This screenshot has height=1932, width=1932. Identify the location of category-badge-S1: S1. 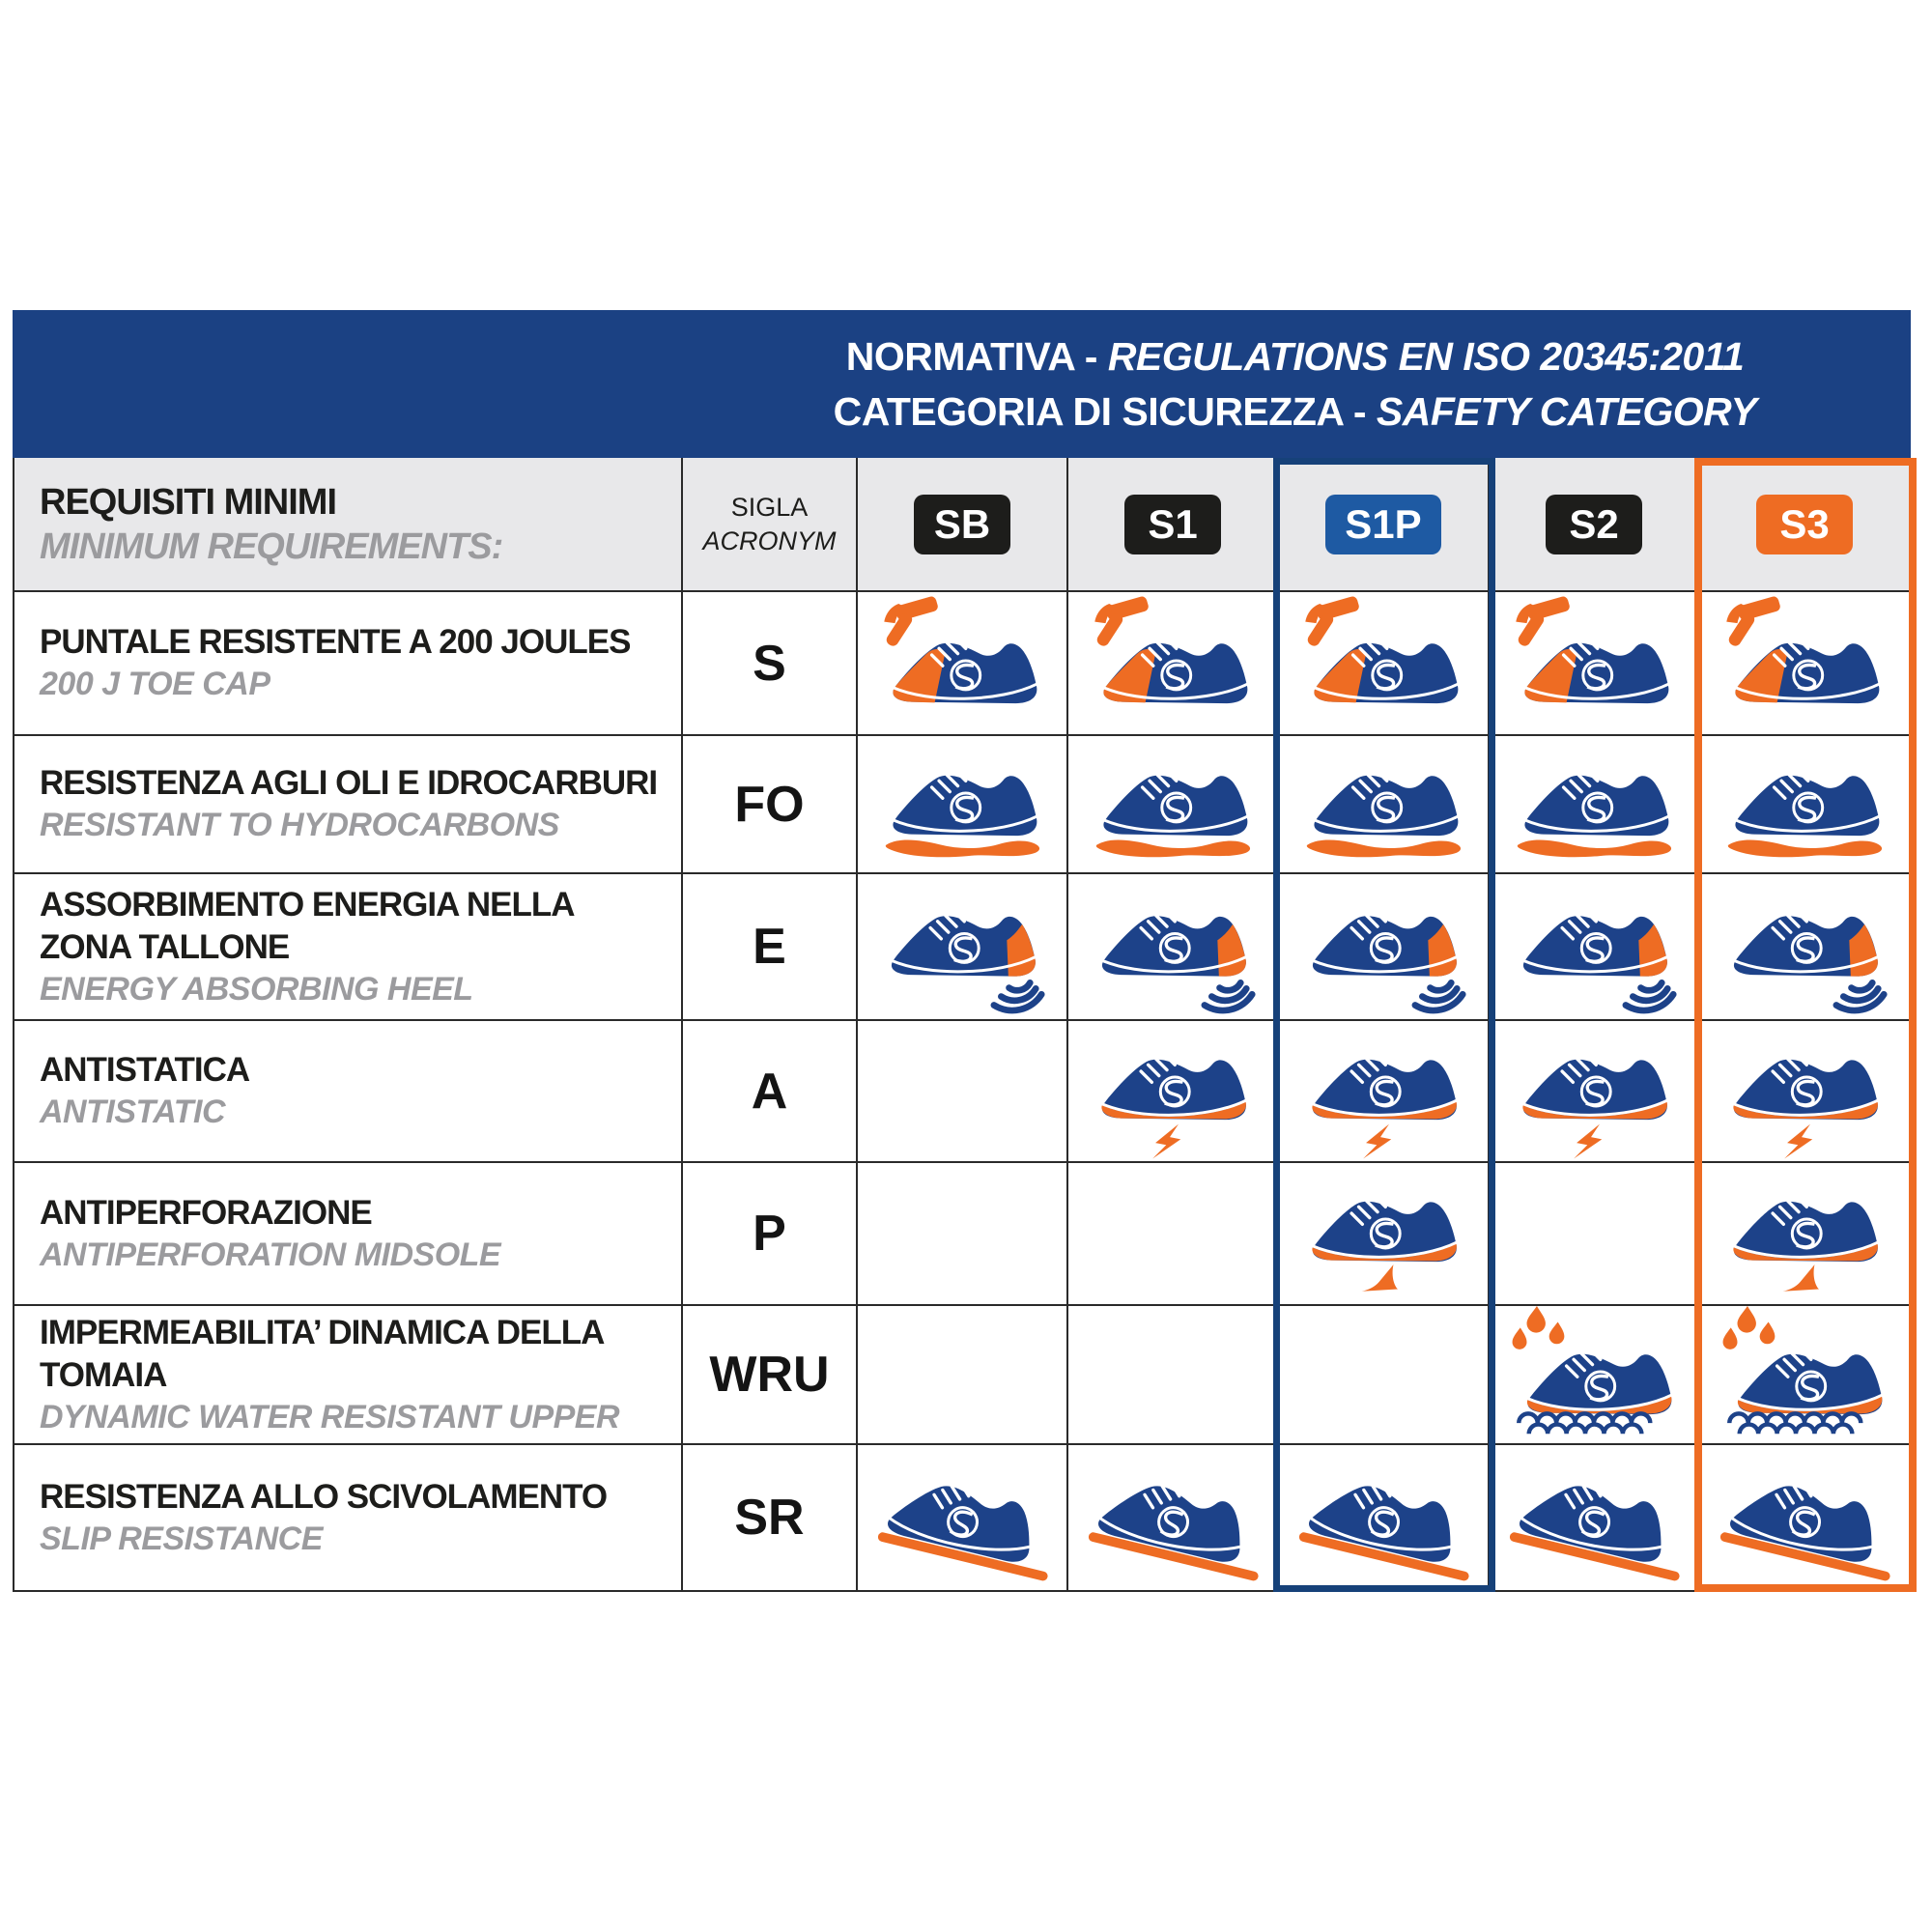
(1172, 524).